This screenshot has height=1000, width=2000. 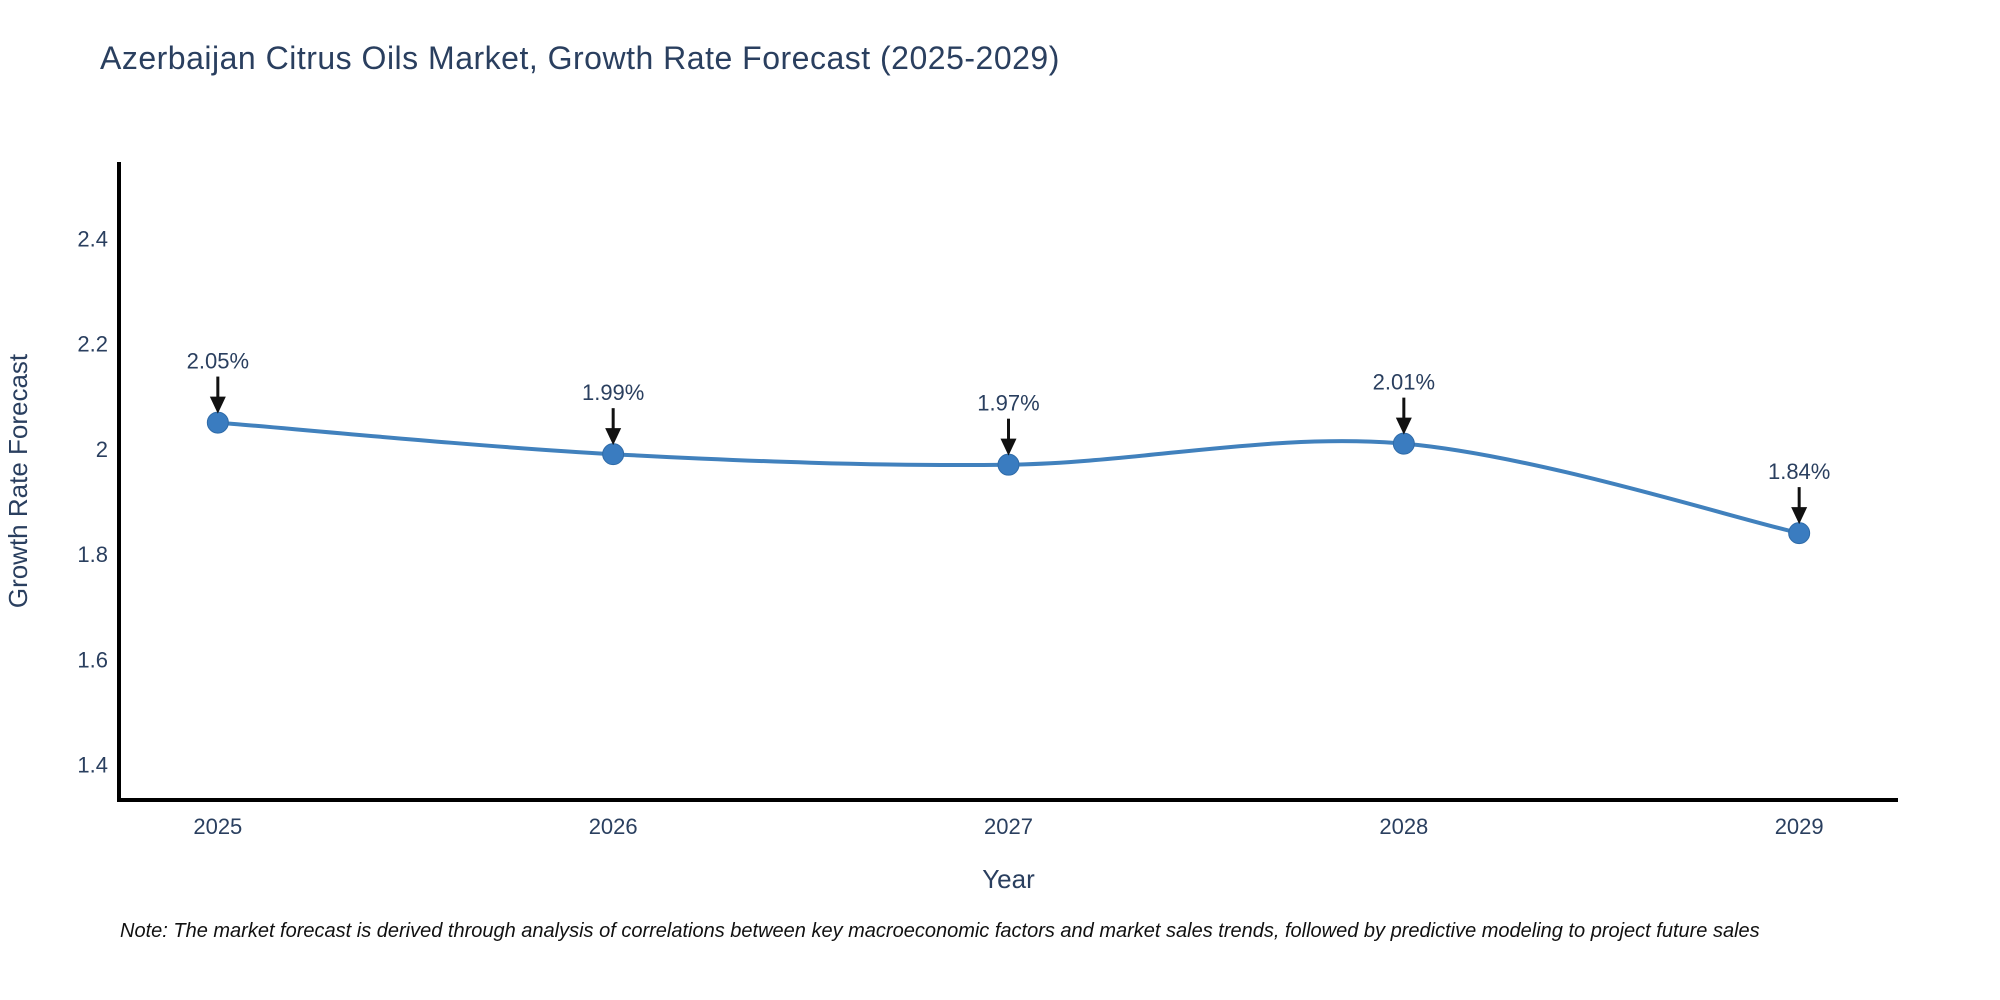 What do you see at coordinates (613, 392) in the screenshot?
I see `point-value-label: 1.99%` at bounding box center [613, 392].